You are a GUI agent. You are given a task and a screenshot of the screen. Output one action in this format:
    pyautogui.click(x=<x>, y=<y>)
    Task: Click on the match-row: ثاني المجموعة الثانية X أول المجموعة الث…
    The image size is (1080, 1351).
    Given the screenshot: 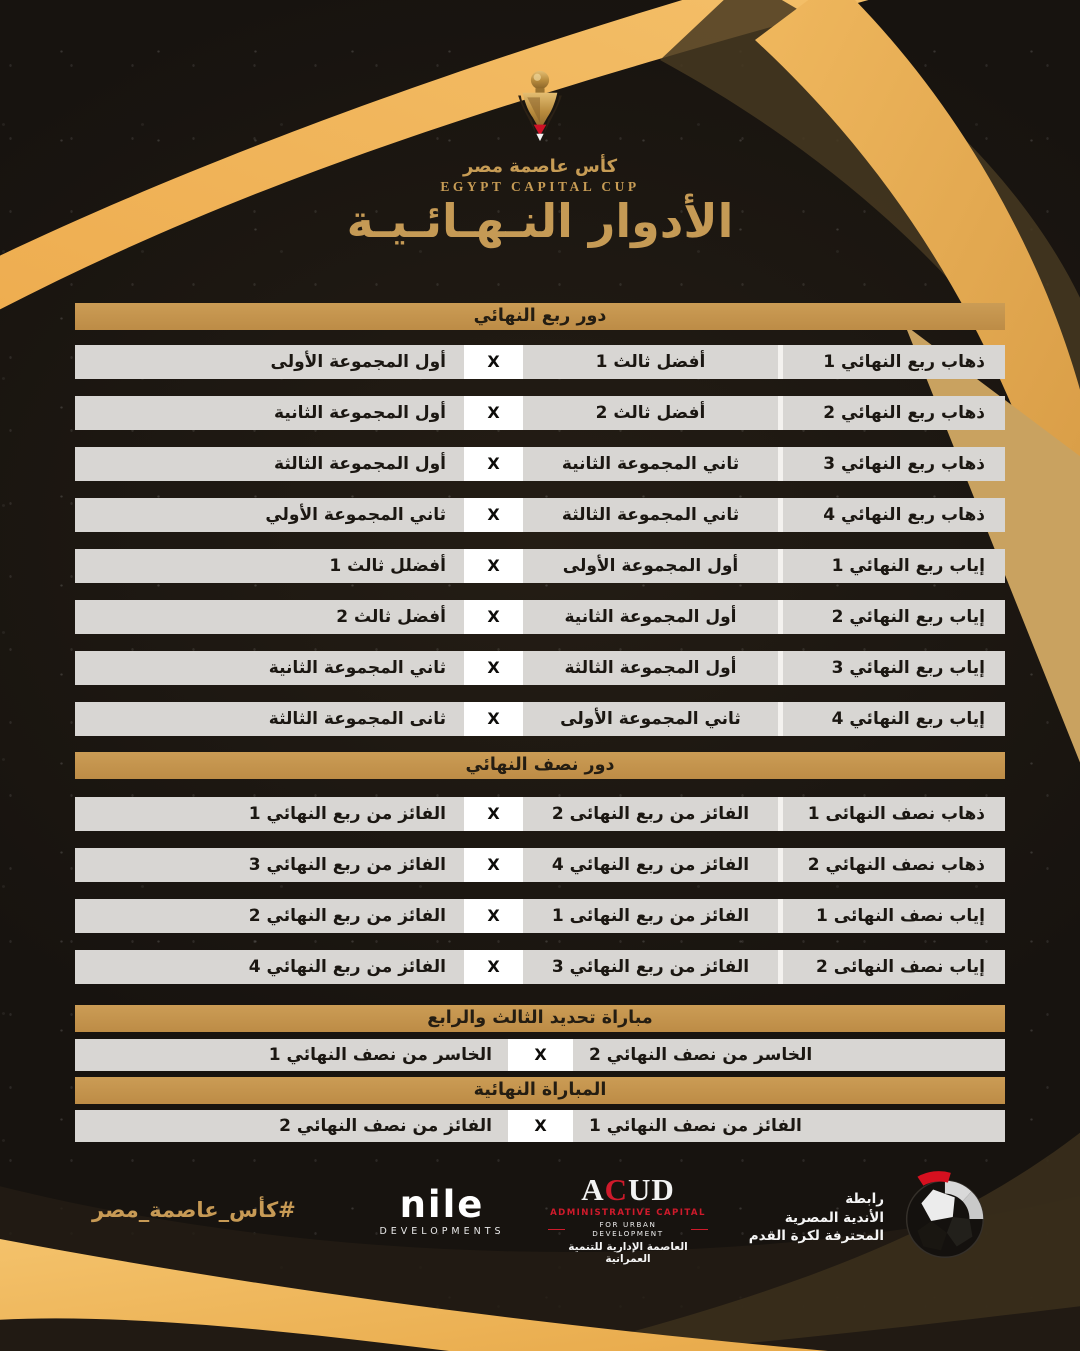 What is the action you would take?
    pyautogui.click(x=540, y=668)
    